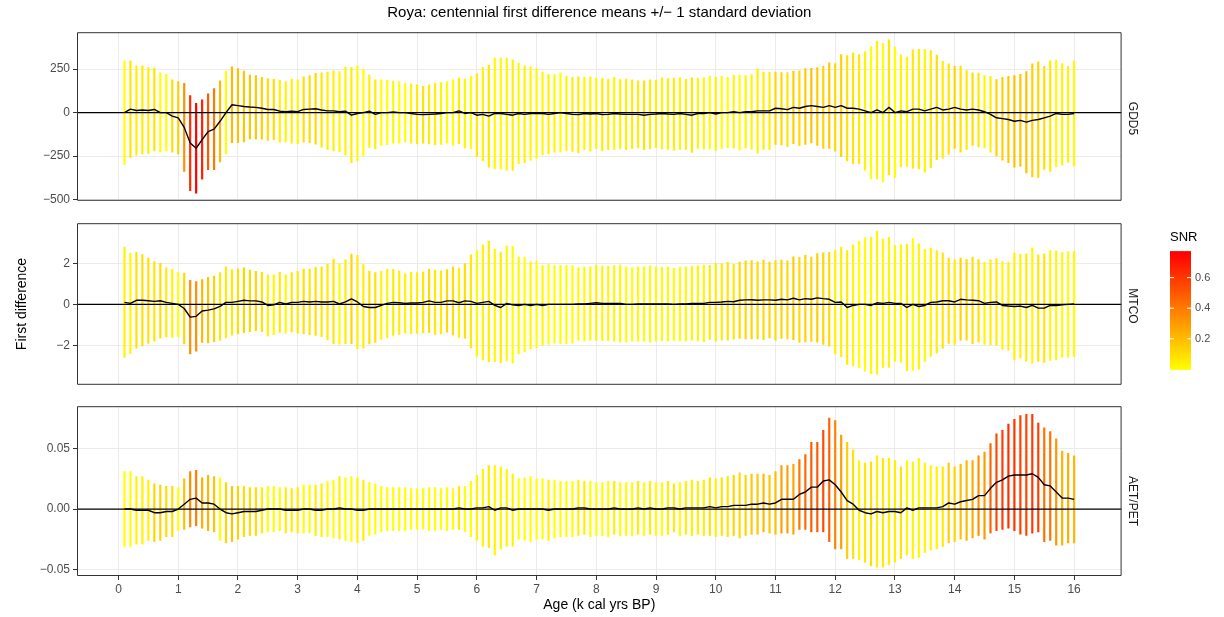 This screenshot has height=617, width=1224. I want to click on y-tick-label: −500, so click(56, 198).